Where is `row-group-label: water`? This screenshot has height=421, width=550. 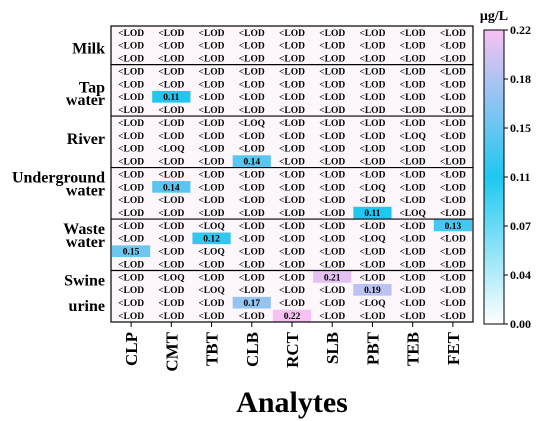 row-group-label: water is located at coordinates (85, 100).